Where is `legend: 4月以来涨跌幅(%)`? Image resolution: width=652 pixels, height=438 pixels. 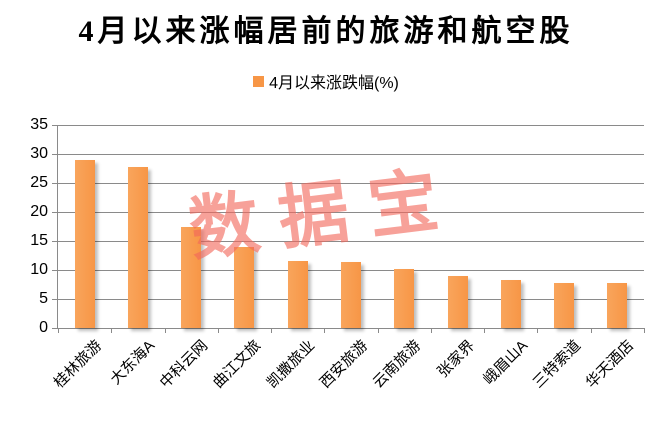 legend: 4月以来涨跌幅(%) is located at coordinates (326, 81).